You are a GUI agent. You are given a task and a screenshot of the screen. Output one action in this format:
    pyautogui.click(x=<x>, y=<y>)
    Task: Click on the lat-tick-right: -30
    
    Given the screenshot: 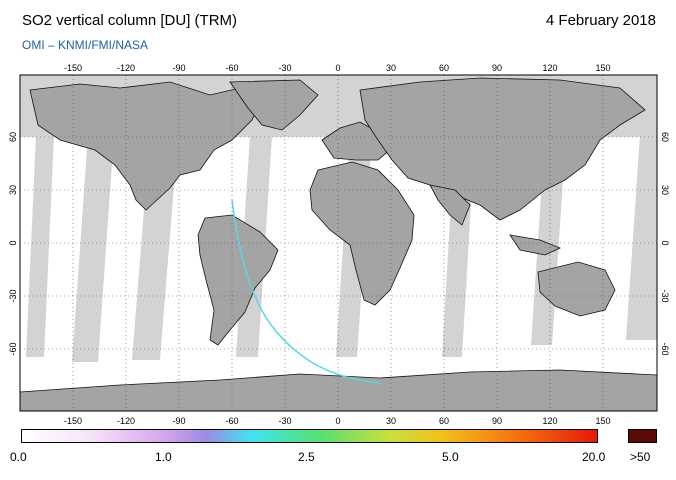 What is the action you would take?
    pyautogui.click(x=665, y=296)
    